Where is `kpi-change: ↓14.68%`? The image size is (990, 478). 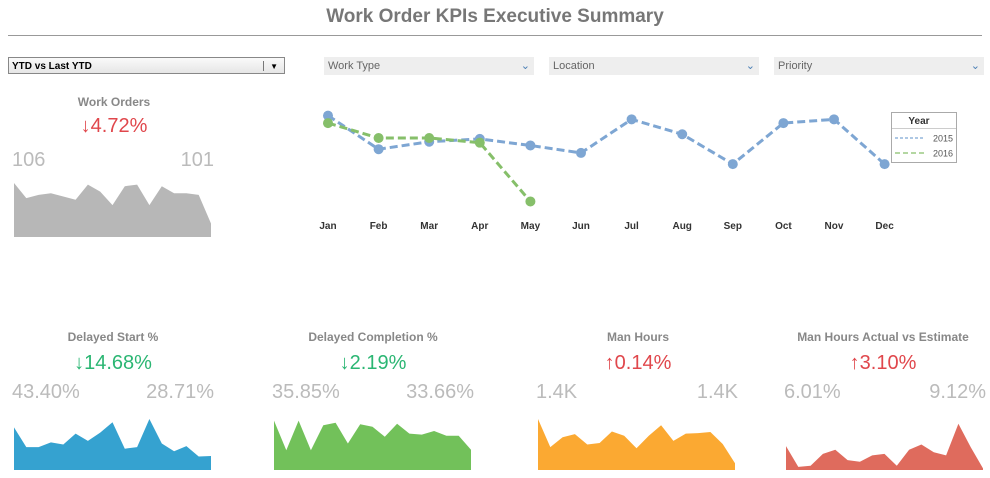
kpi-change: ↓14.68% is located at coordinates (113, 363).